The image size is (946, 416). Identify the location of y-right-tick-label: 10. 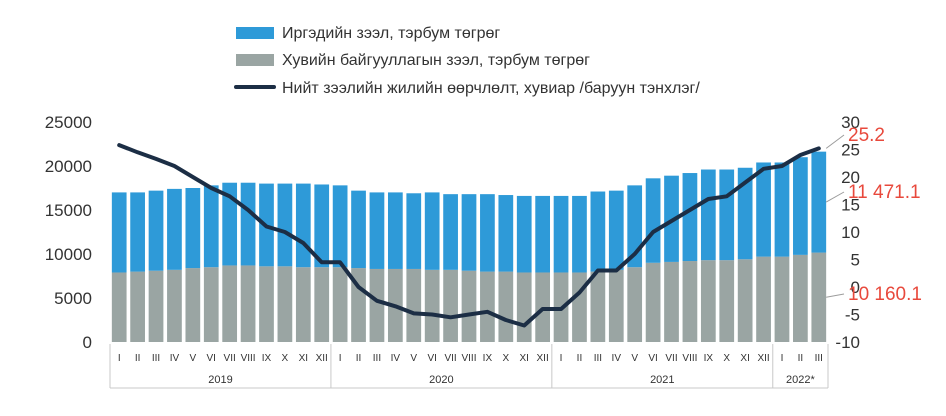
(850, 232).